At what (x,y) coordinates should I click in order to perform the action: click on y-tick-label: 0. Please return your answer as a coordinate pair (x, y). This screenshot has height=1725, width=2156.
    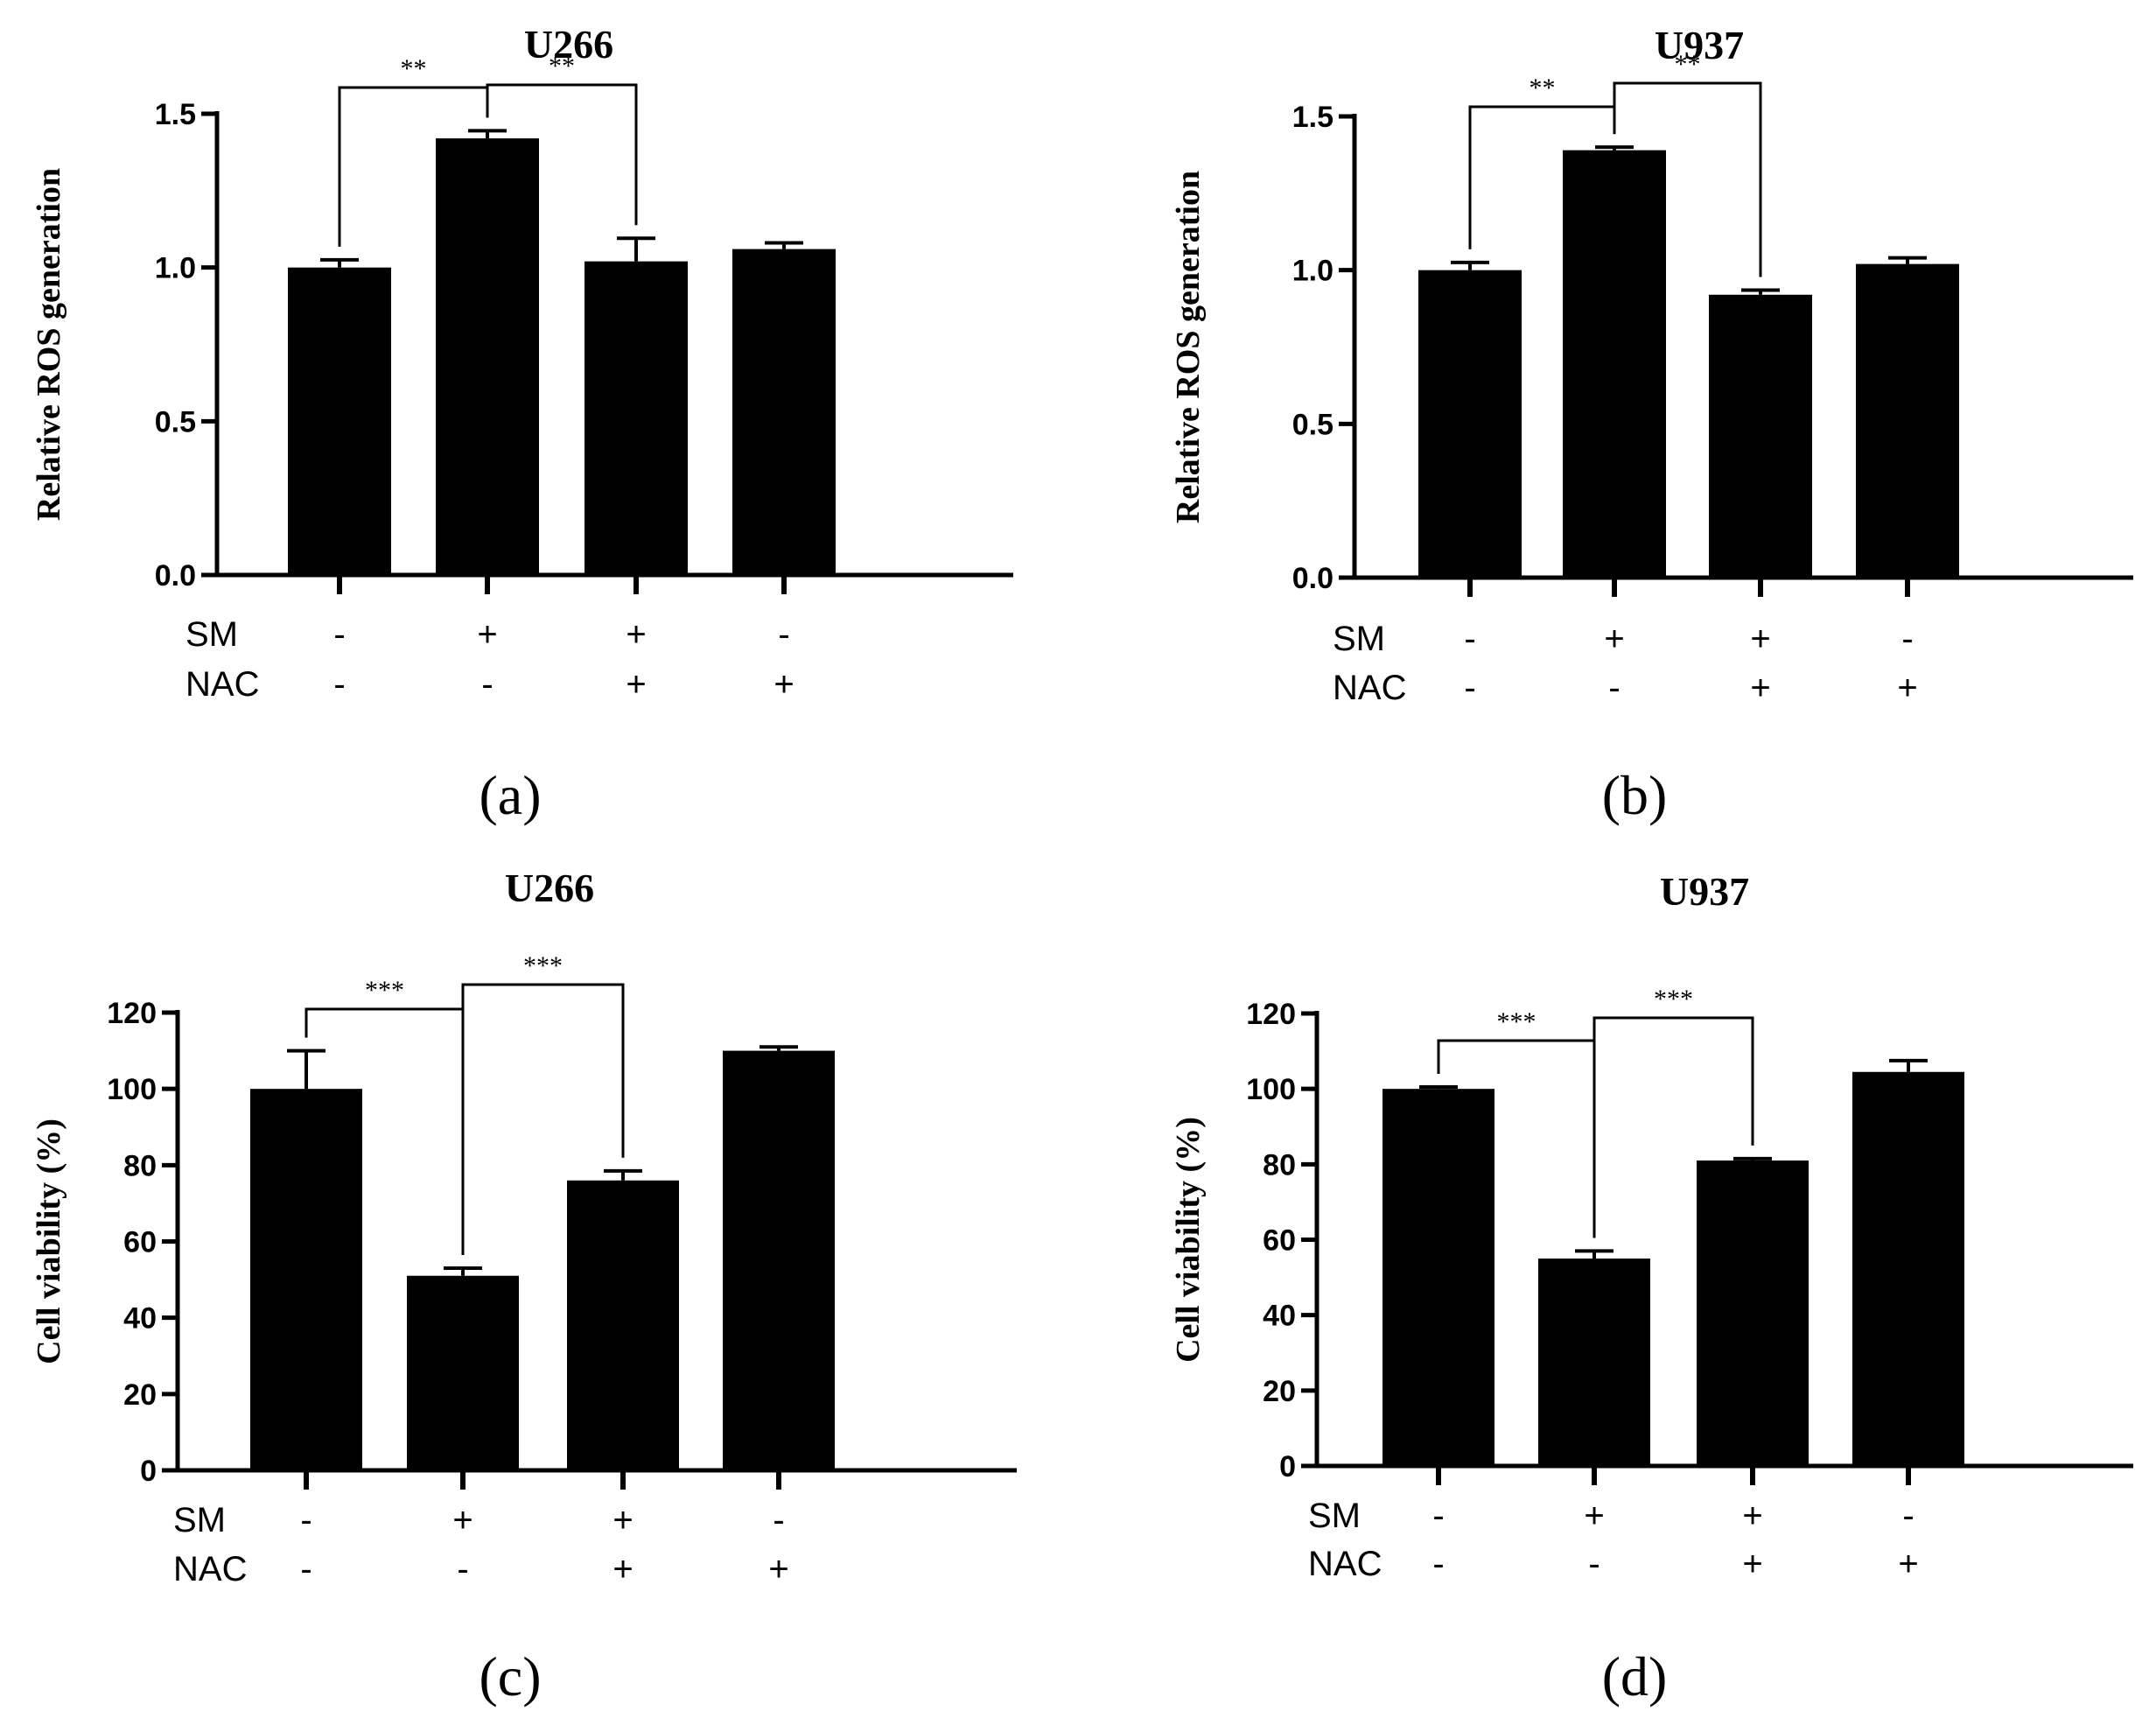
    Looking at the image, I should click on (1287, 1466).